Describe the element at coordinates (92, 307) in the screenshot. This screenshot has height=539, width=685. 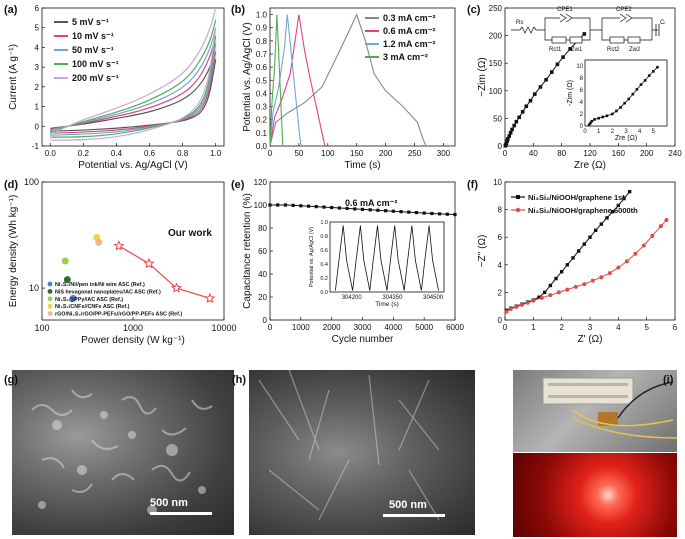
I see `legend-label: Ni₃S₂/CNFs//CNFs ASC (Ref.)` at that location.